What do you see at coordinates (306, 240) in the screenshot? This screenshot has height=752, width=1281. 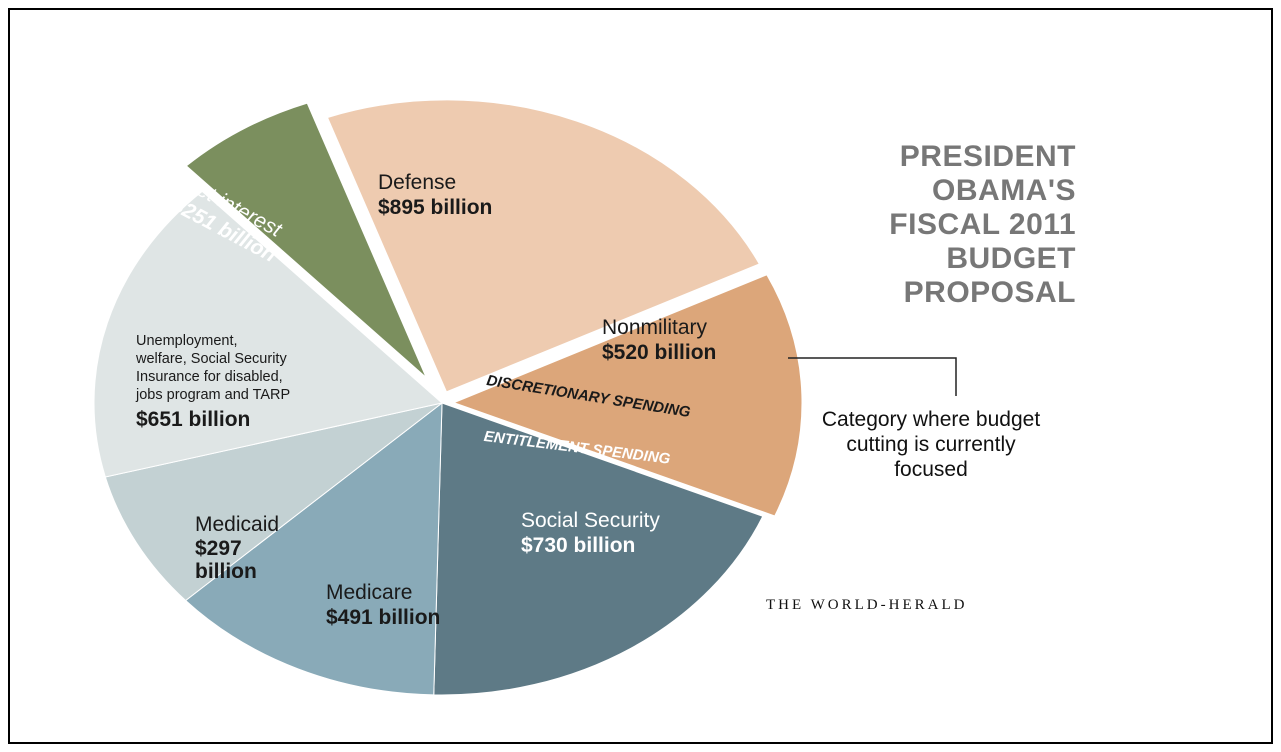 I see `pie-slice-net-interest` at bounding box center [306, 240].